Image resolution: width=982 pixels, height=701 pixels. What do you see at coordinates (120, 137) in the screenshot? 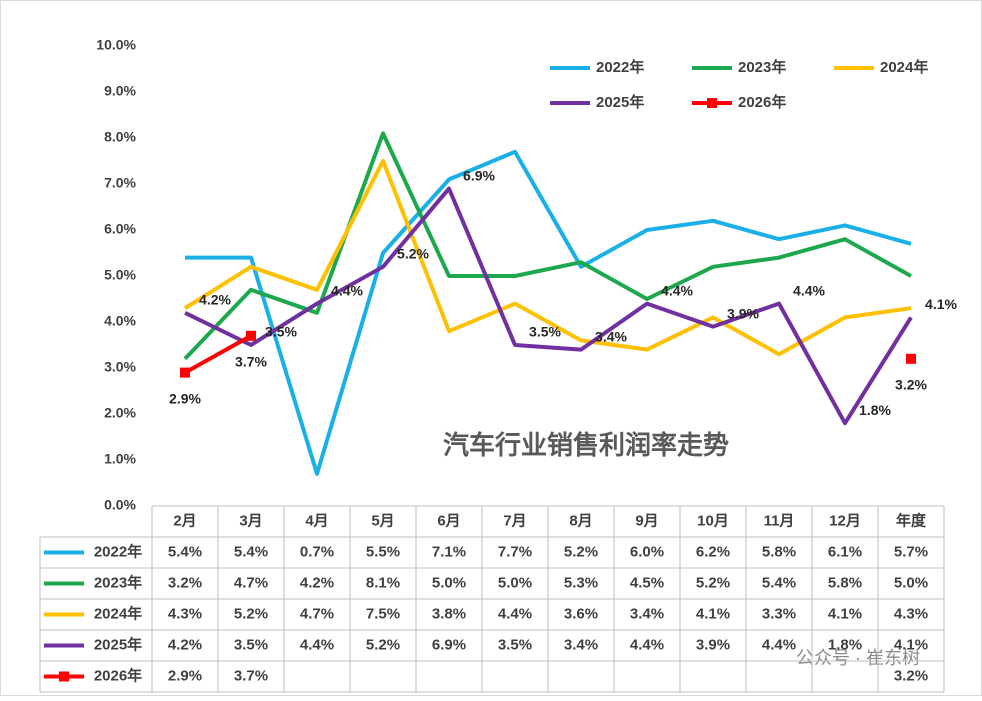
I see `y-tick-label: 8.0%` at bounding box center [120, 137].